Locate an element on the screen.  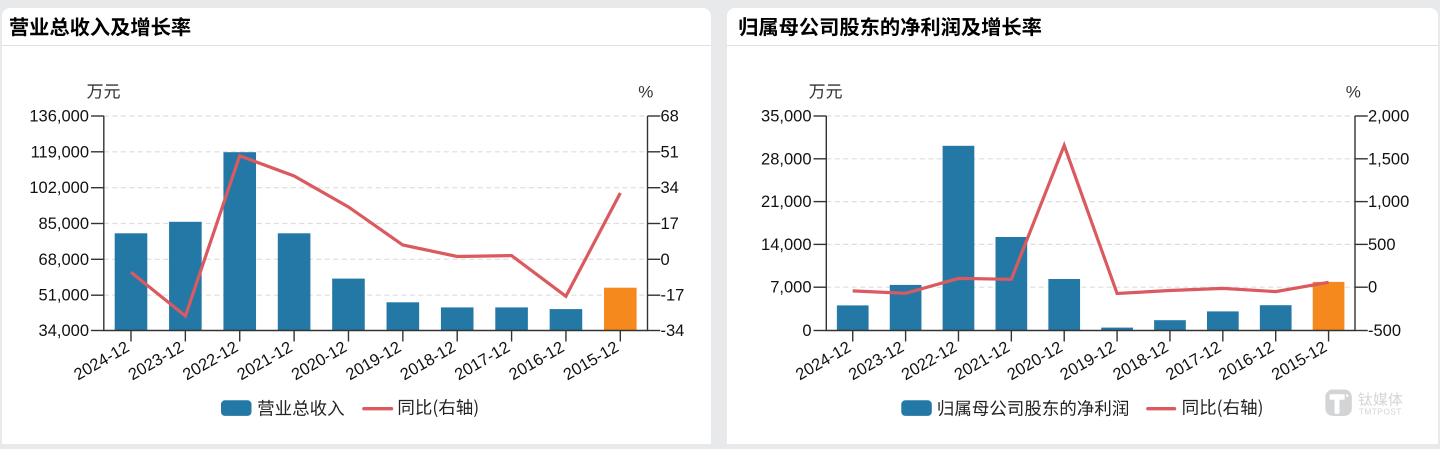
svg-text: 35,000 is located at coordinates (786, 117).